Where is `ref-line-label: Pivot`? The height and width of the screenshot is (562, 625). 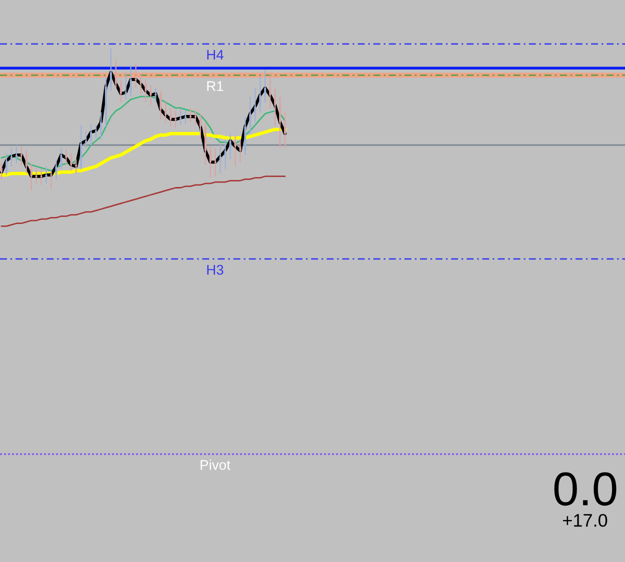 ref-line-label: Pivot is located at coordinates (215, 465).